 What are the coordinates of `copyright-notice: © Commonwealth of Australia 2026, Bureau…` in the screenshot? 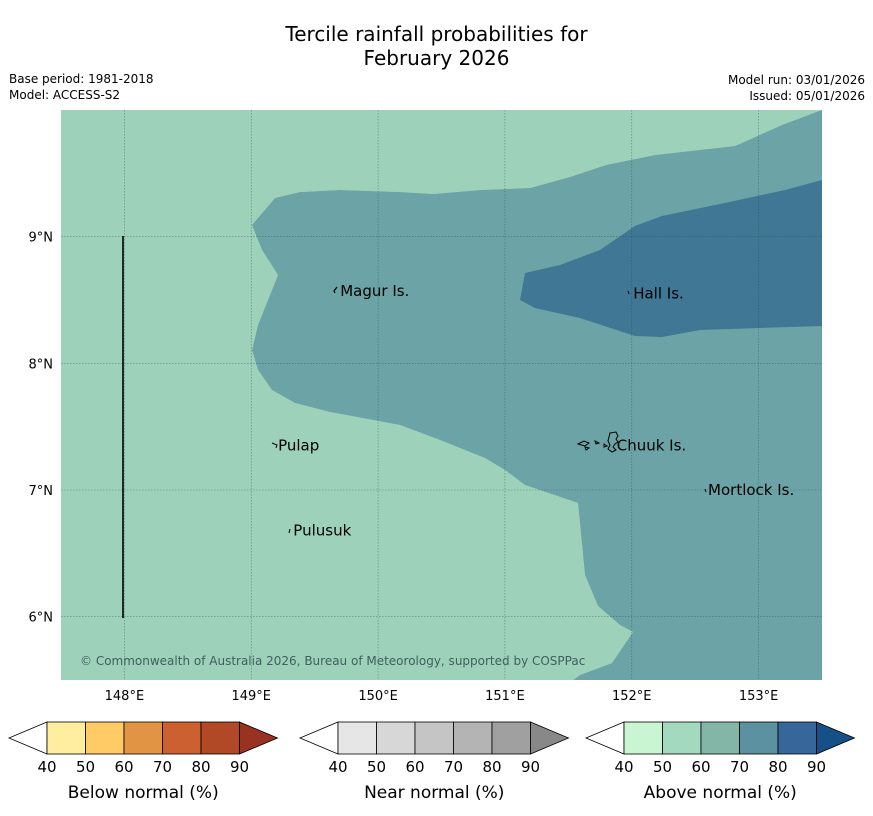 It's located at (332, 661).